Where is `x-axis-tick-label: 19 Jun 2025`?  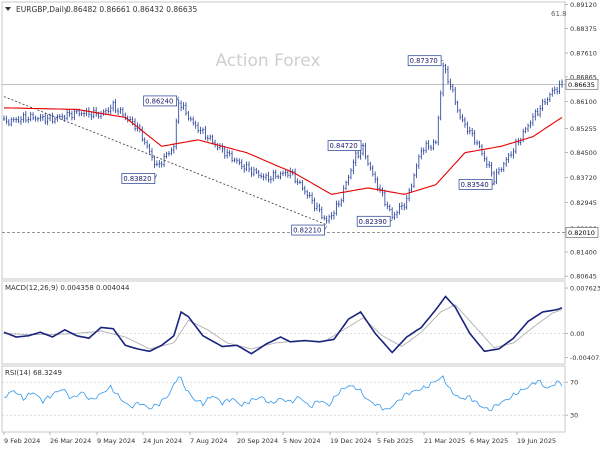 x-axis-tick-label: 19 Jun 2025 is located at coordinates (536, 441).